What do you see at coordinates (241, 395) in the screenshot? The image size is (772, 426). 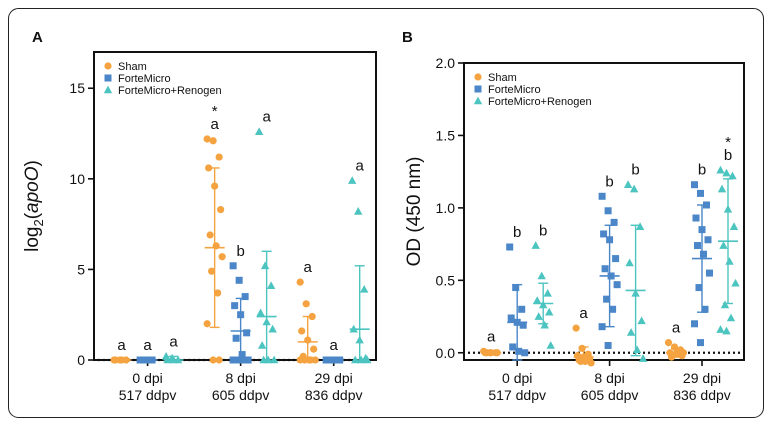 I see `x-tick-sublabel: 605 ddpv` at bounding box center [241, 395].